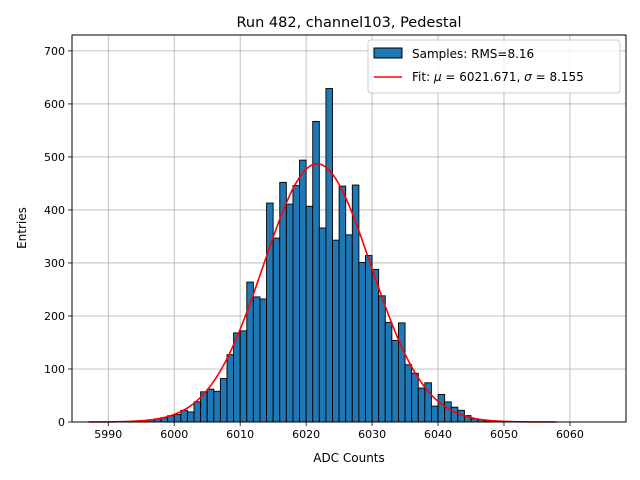 Image resolution: width=640 pixels, height=480 pixels. Describe the element at coordinates (570, 434) in the screenshot. I see `x-tick-label: 6060` at that location.